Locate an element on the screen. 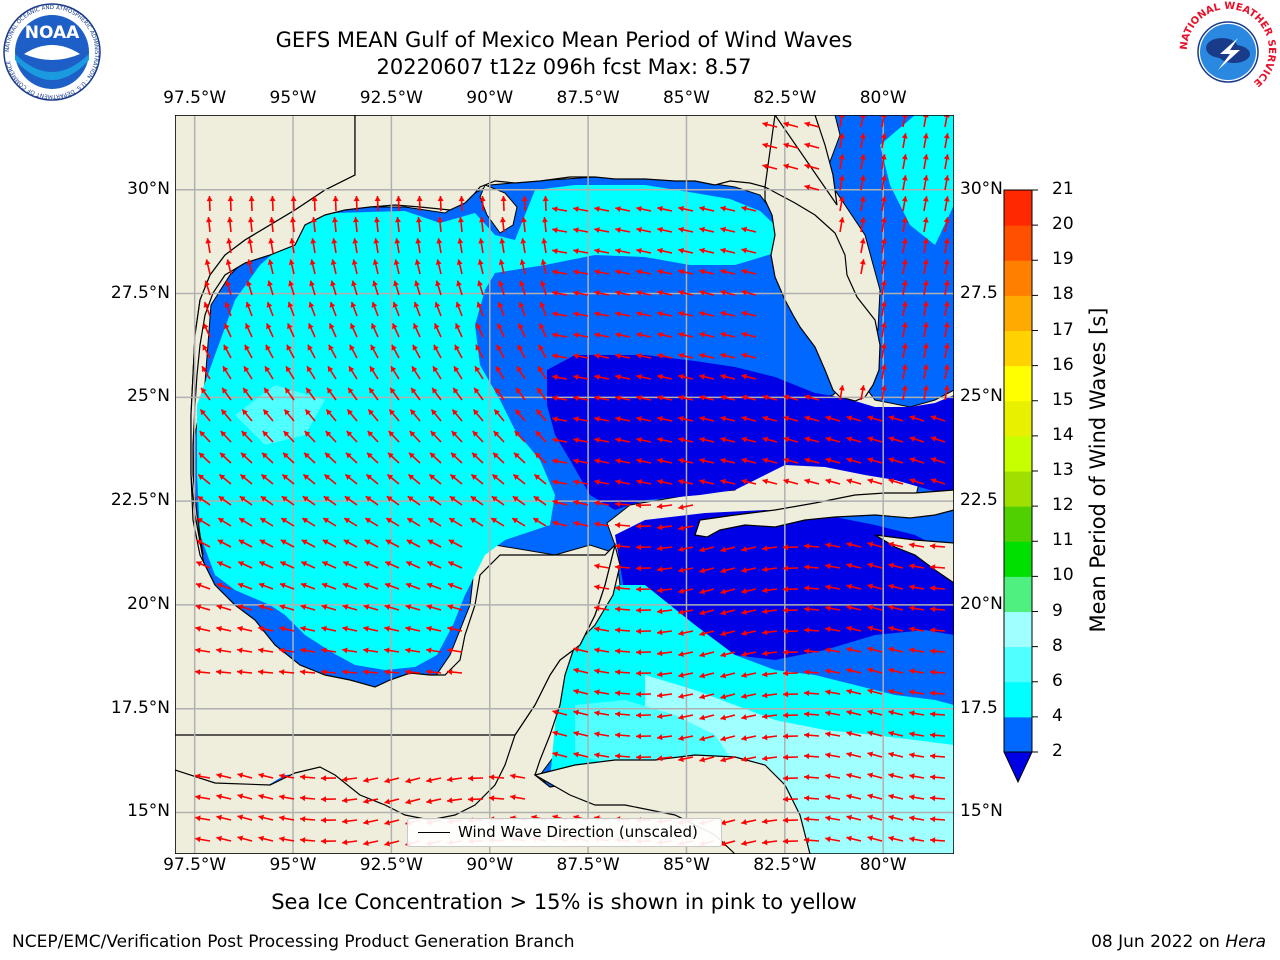 Image resolution: width=1280 pixels, height=960 pixels. wind-arrow is located at coordinates (925, 121).